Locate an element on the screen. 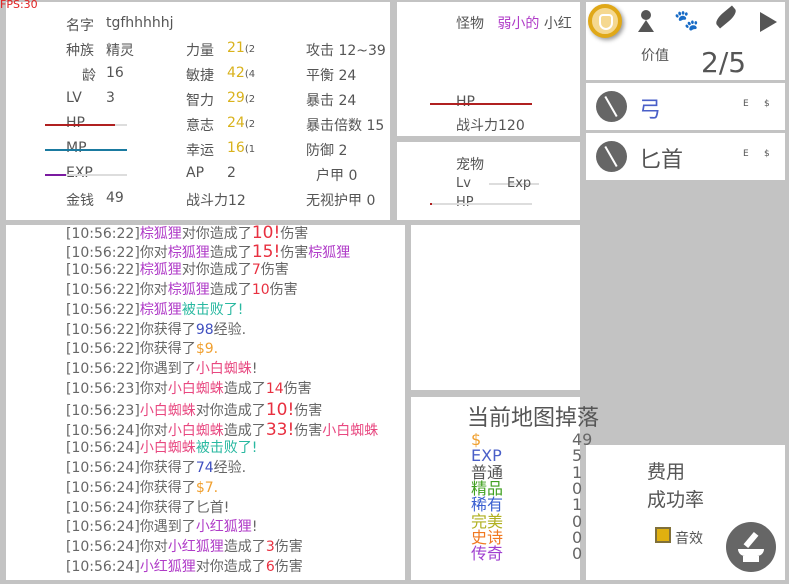 This screenshot has width=789, height=584. atk-value: 12~39 is located at coordinates (362, 51).